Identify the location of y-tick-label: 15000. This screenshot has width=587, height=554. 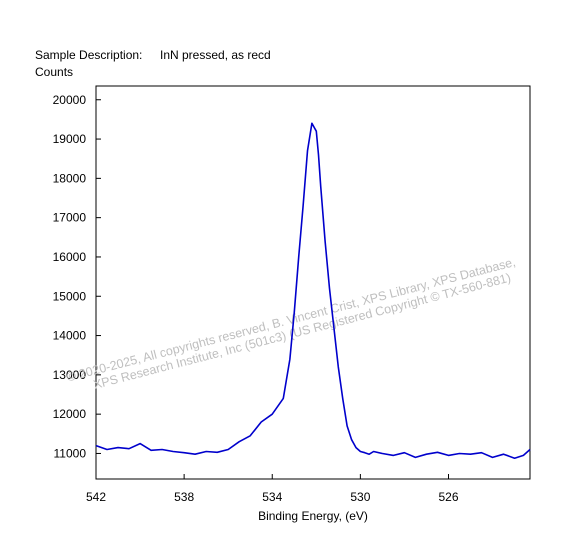
(70, 296).